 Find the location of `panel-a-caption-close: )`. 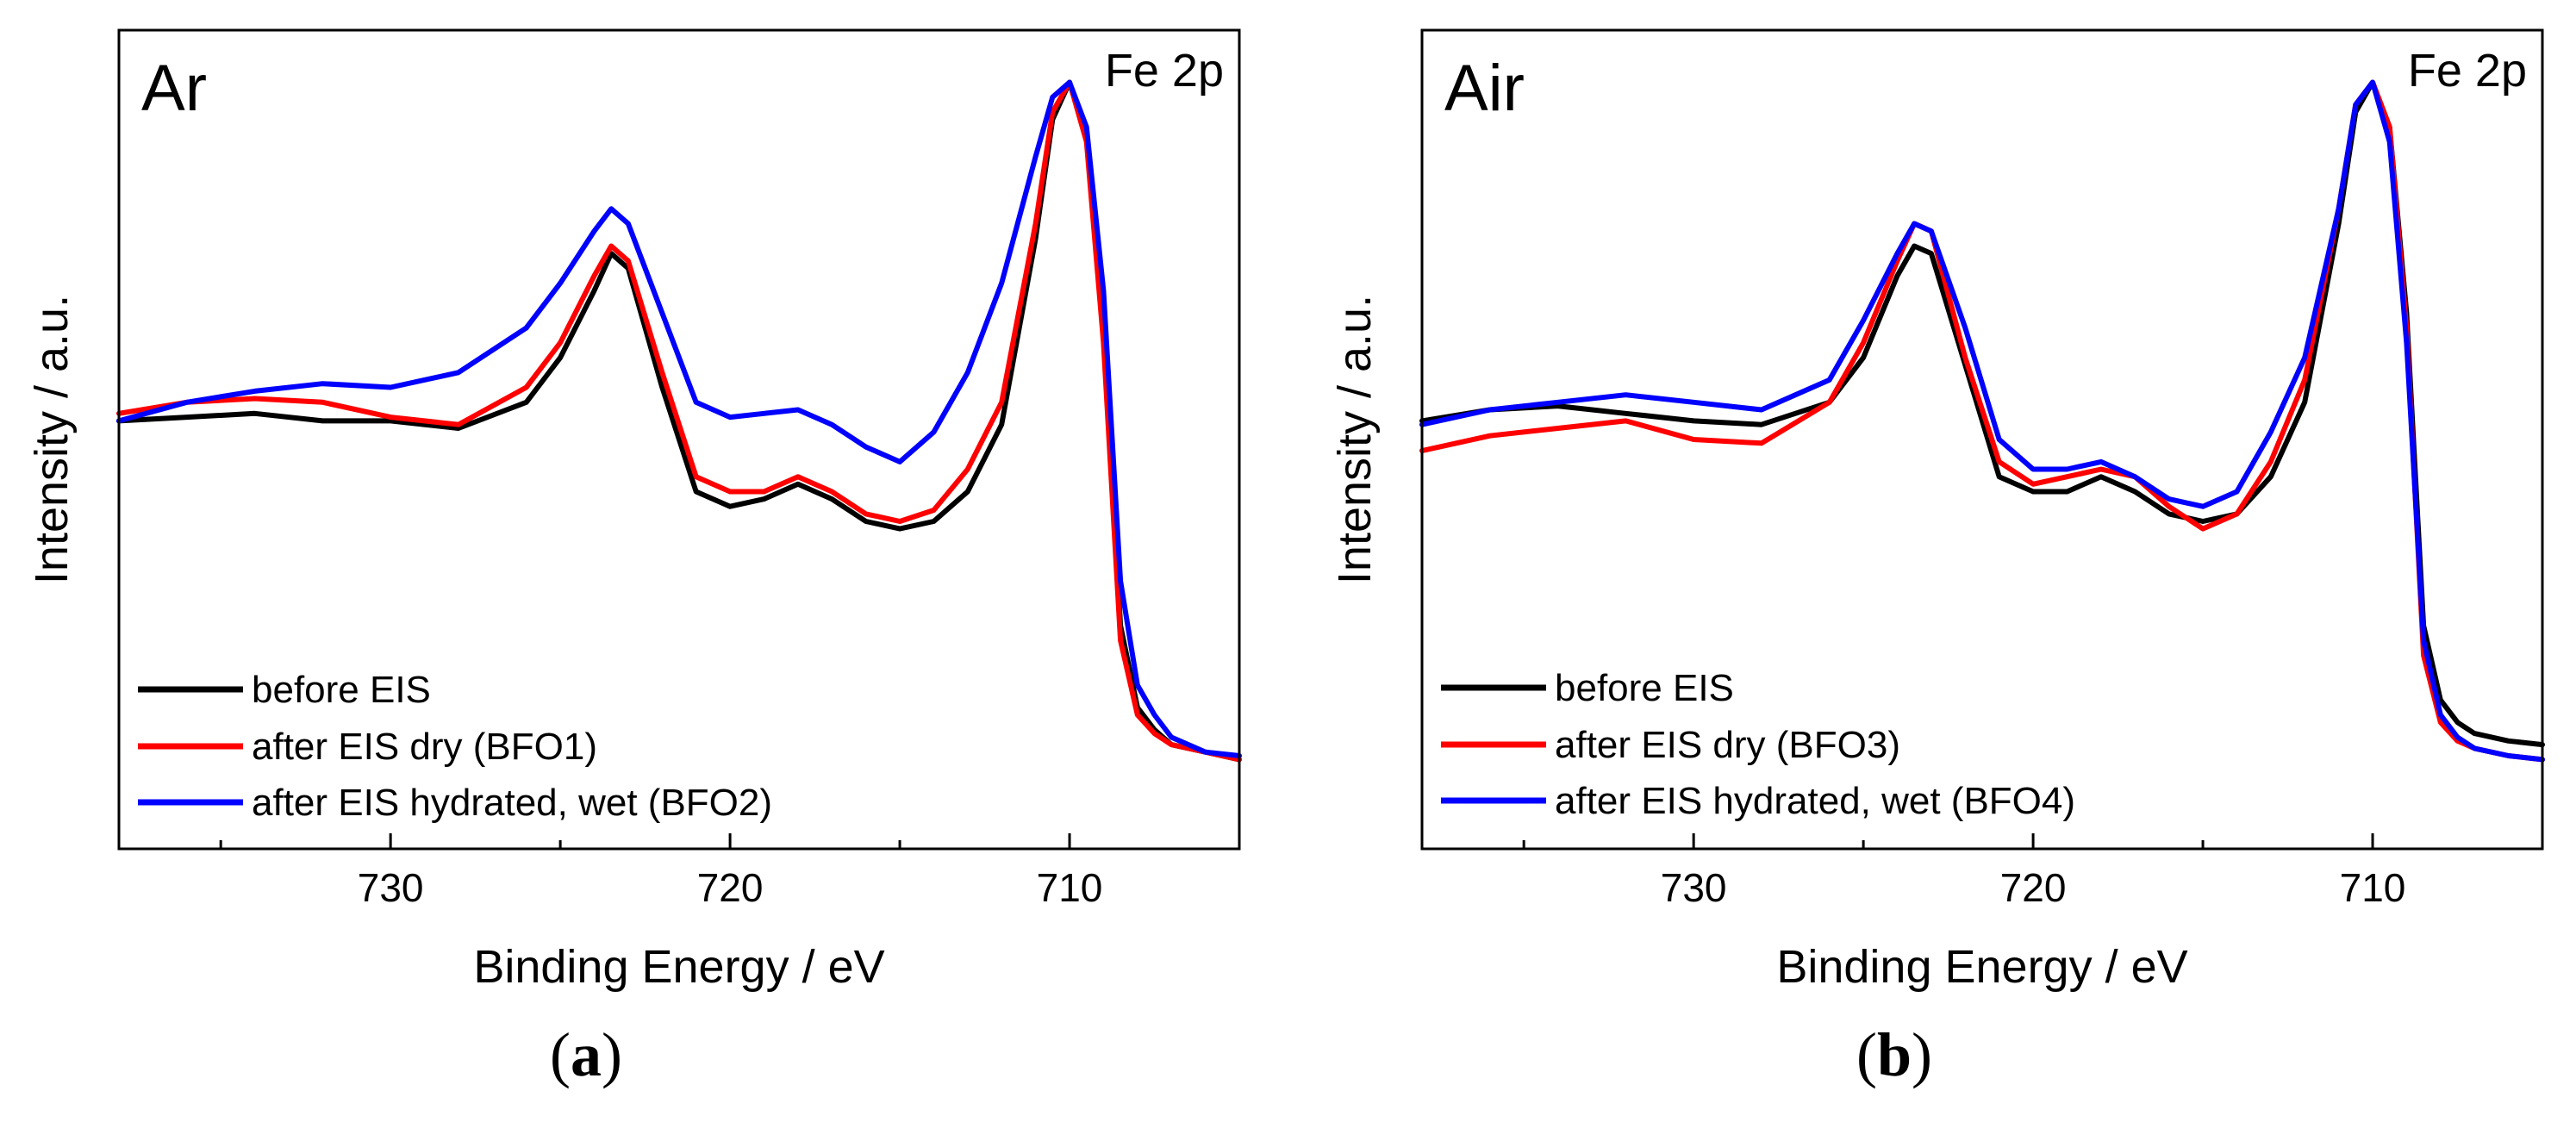

panel-a-caption-close: ) is located at coordinates (612, 1055).